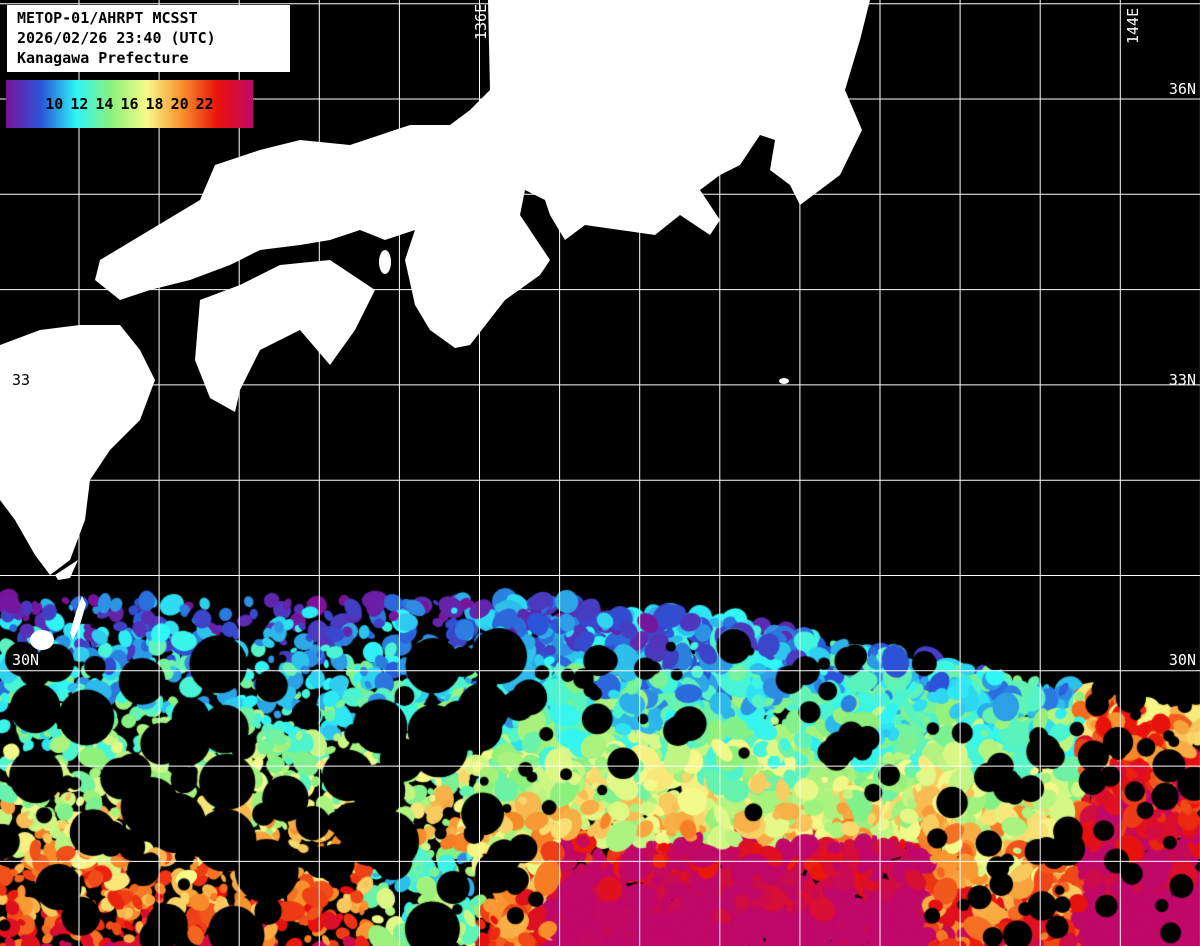  What do you see at coordinates (285, 336) in the screenshot?
I see `land-shikoku` at bounding box center [285, 336].